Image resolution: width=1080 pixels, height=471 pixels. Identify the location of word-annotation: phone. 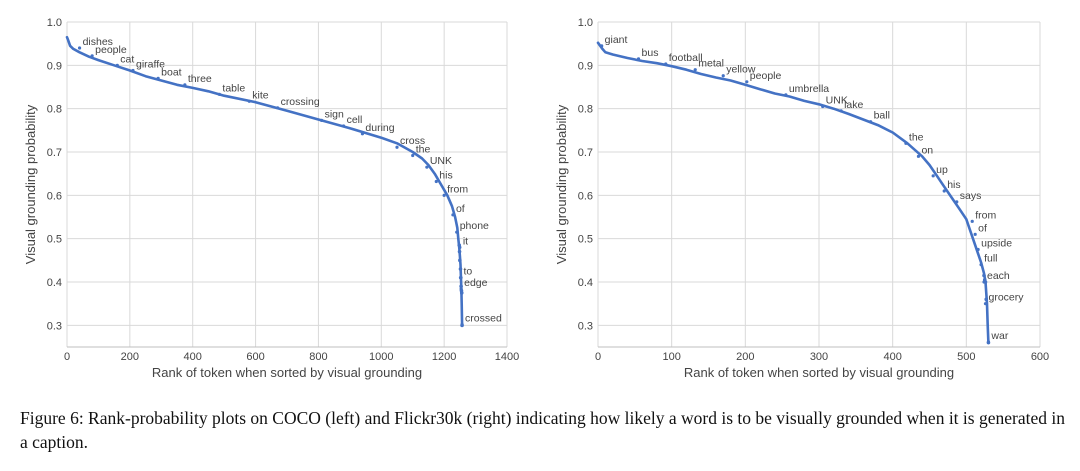
(474, 226).